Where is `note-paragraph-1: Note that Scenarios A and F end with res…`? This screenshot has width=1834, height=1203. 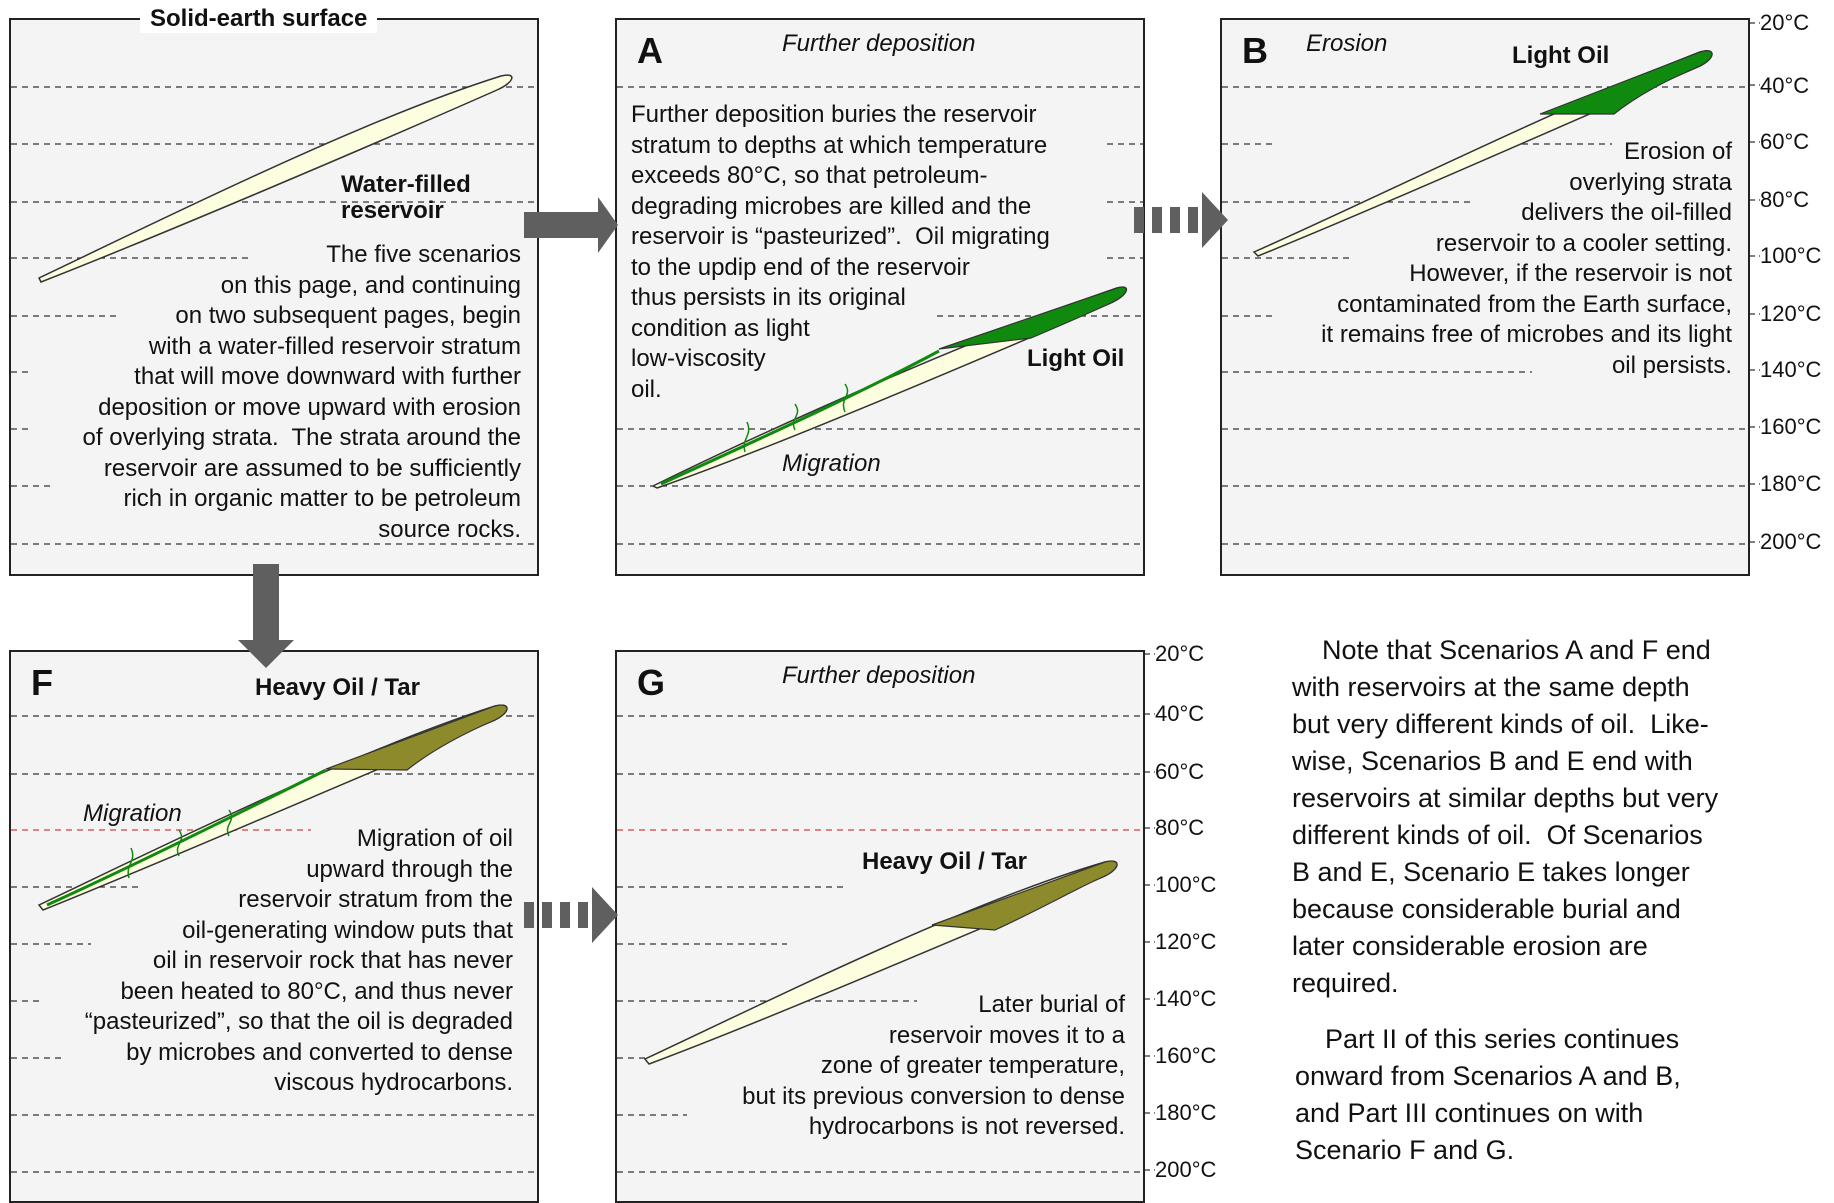 note-paragraph-1: Note that Scenarios A and F end with res… is located at coordinates (1505, 816).